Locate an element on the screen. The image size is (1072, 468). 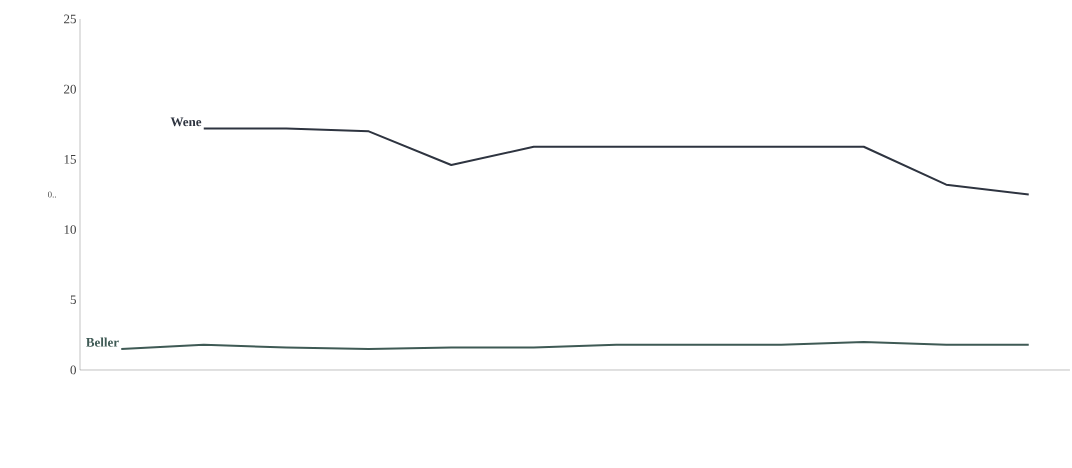
series-label: Wene is located at coordinates (186, 122).